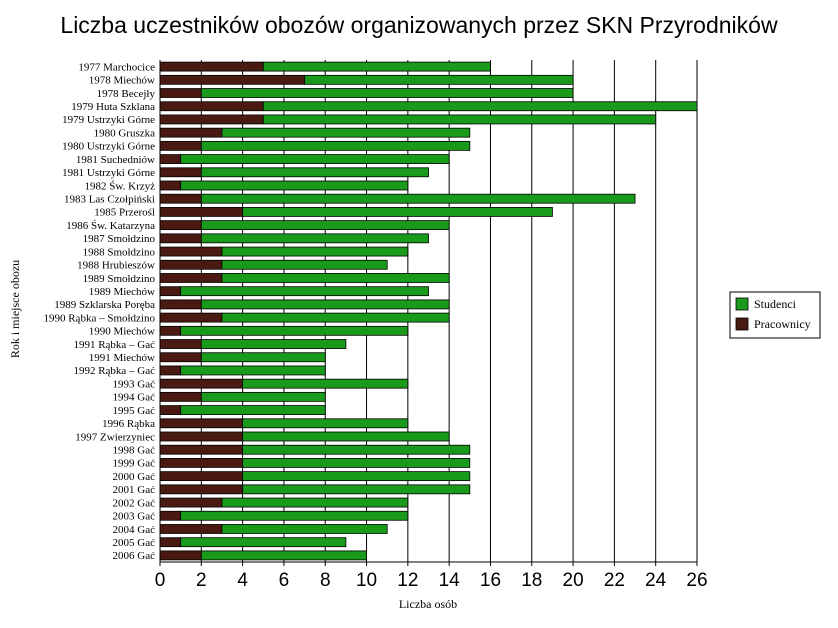 The height and width of the screenshot is (628, 838). Describe the element at coordinates (116, 266) in the screenshot. I see `category-label: 1988 Hrubieszów` at that location.